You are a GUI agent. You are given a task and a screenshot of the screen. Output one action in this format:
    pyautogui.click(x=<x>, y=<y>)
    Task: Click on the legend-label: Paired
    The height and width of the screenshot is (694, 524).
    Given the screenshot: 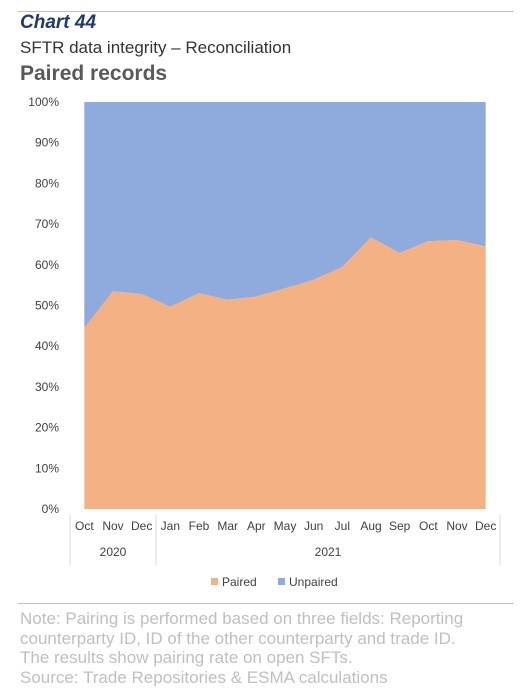 What is the action you would take?
    pyautogui.click(x=239, y=582)
    